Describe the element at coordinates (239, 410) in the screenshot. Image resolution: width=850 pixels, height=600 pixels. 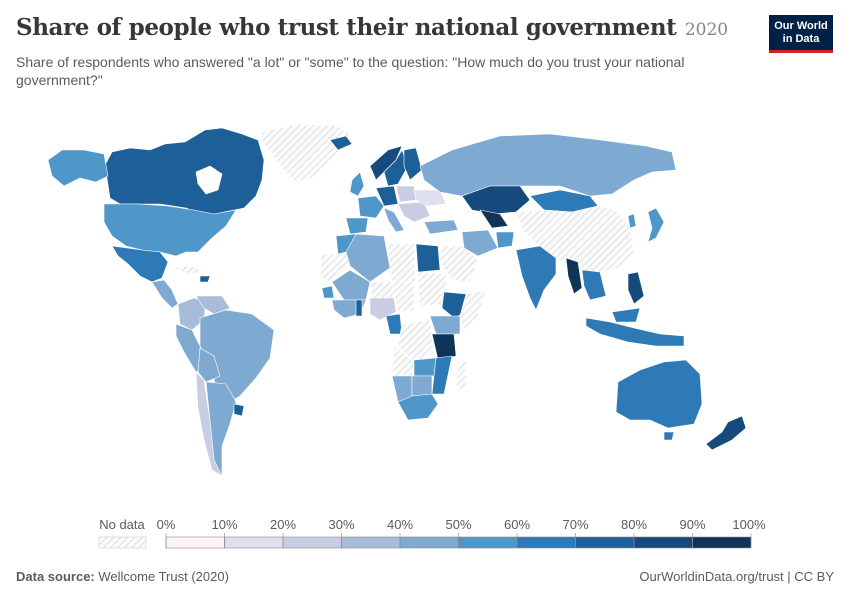
I see `country-uruguay` at that location.